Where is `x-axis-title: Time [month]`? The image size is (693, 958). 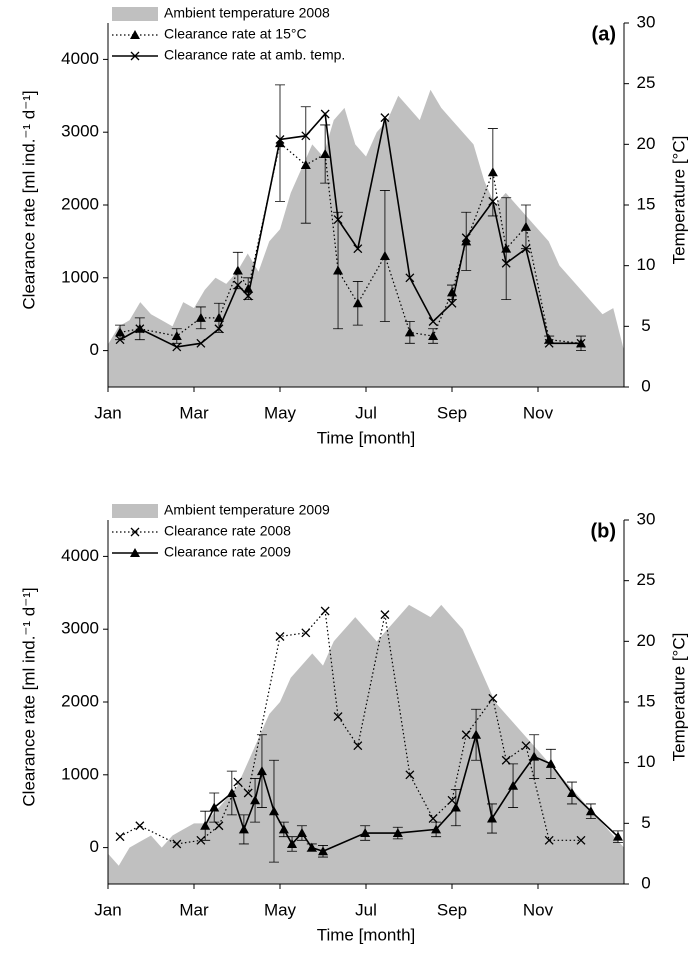 x-axis-title: Time [month] is located at coordinates (366, 934).